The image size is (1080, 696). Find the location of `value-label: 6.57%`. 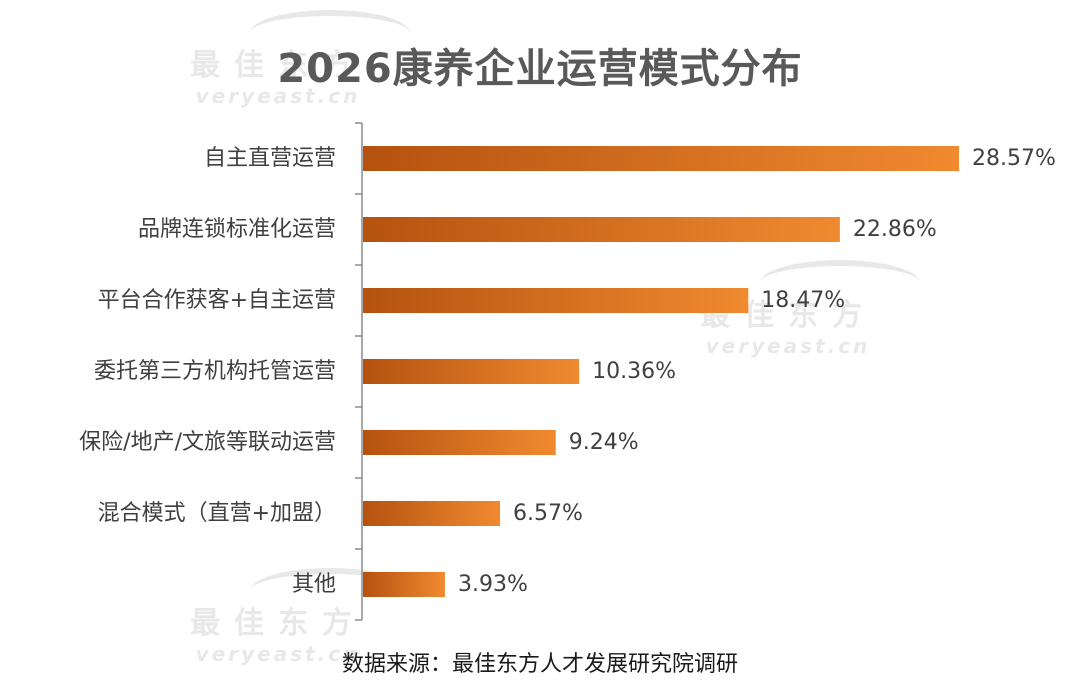

value-label: 6.57% is located at coordinates (548, 513).